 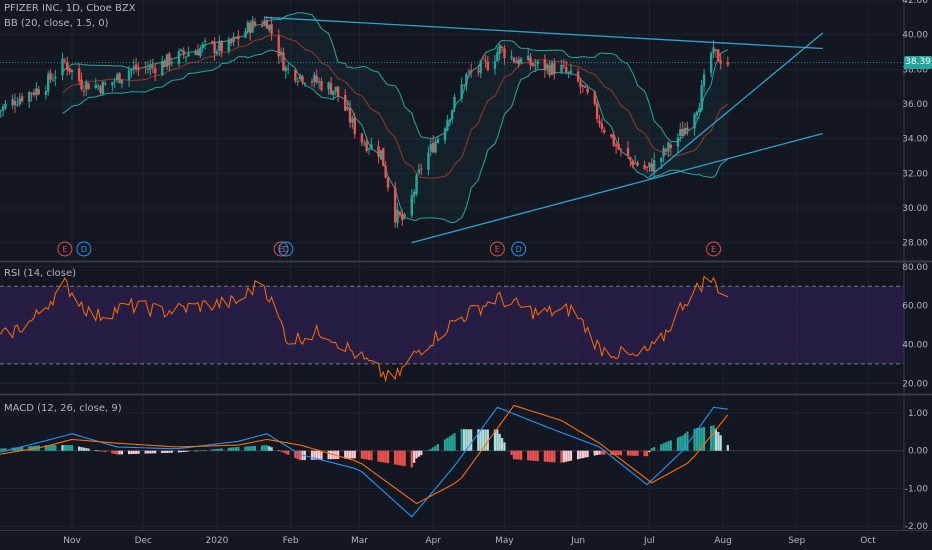 I want to click on rsi-band-area, so click(x=452, y=325).